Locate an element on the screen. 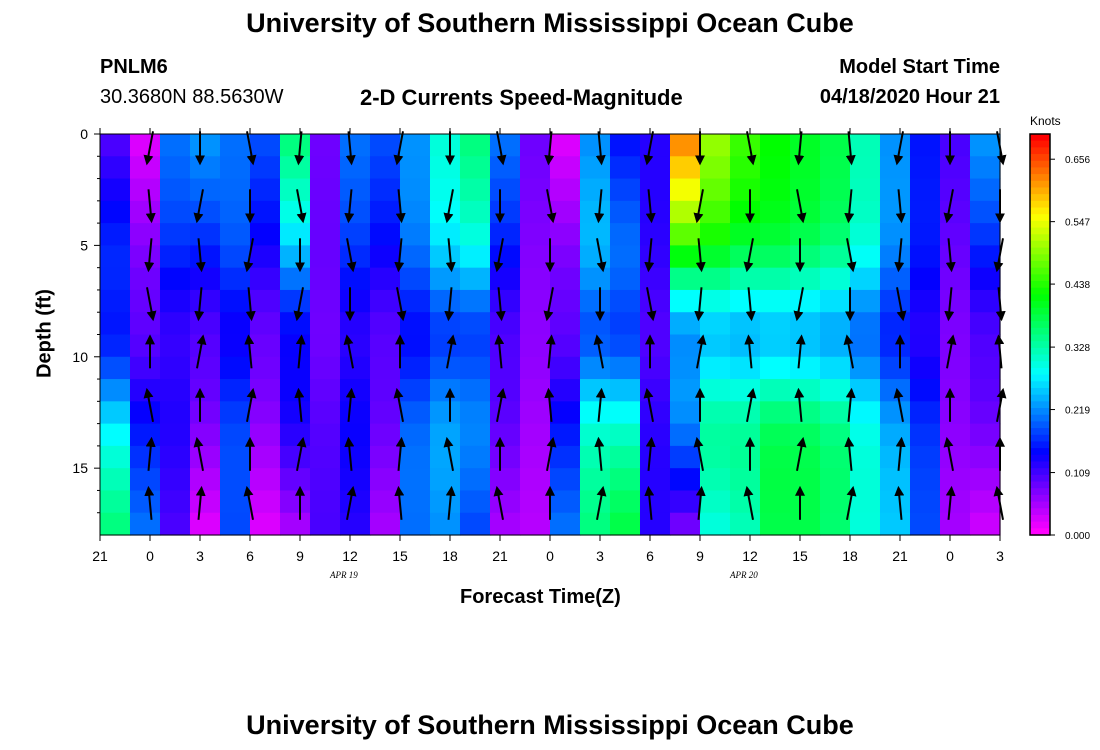 Image resolution: width=1100 pixels, height=750 pixels. x-tick-label: 6 is located at coordinates (650, 556).